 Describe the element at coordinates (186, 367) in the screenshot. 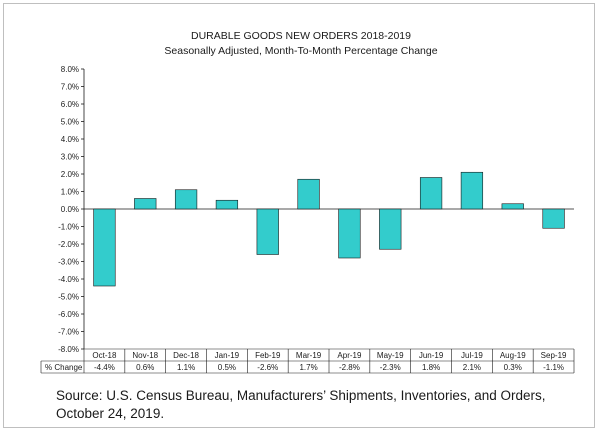

I see `value-label: 1.1%` at that location.